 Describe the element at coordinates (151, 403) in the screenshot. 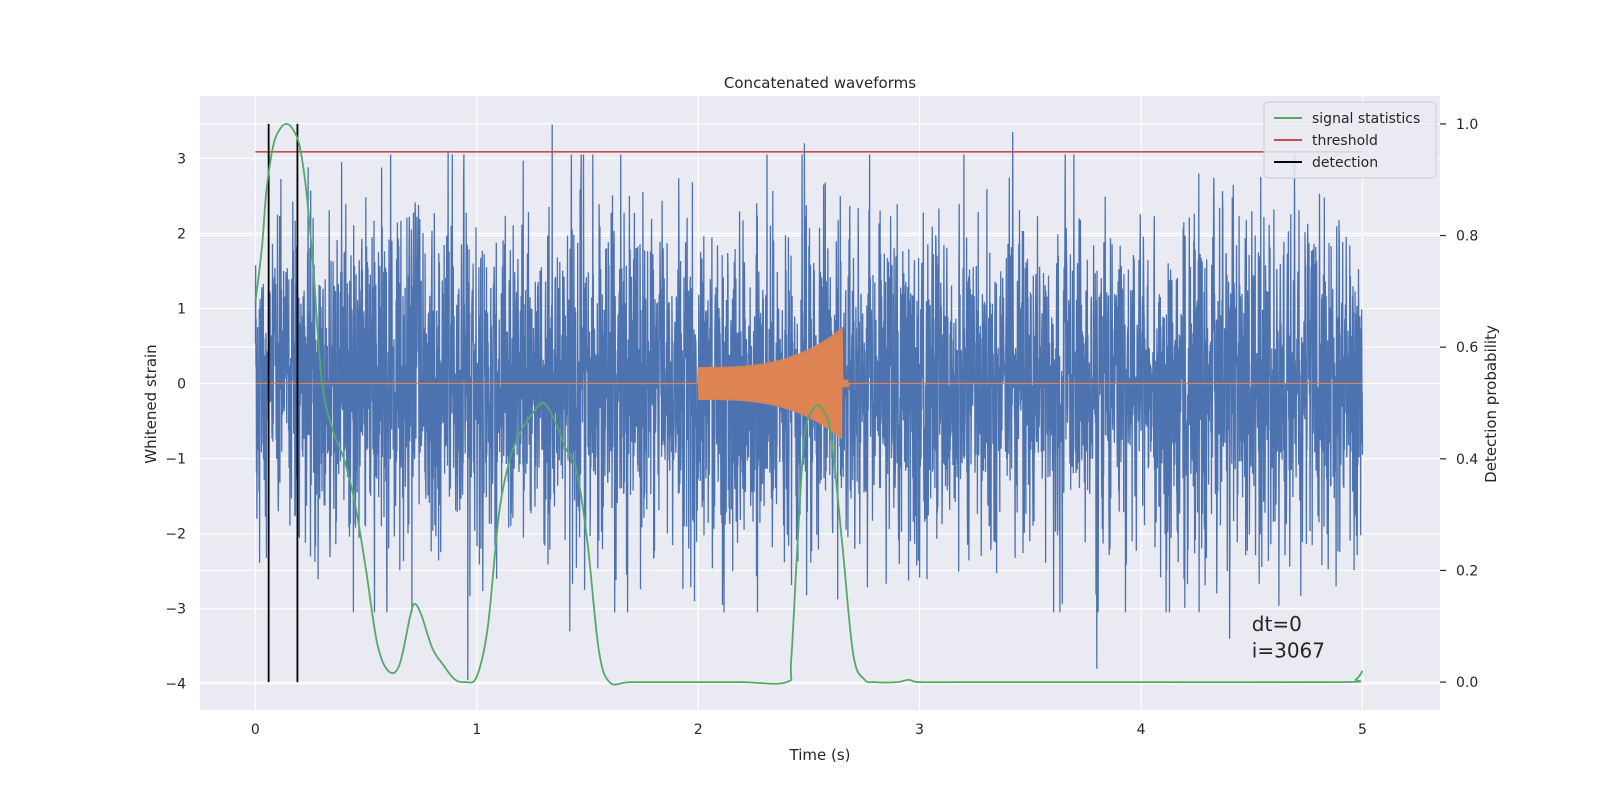

I see `y-axis-label: Whitened strain` at that location.